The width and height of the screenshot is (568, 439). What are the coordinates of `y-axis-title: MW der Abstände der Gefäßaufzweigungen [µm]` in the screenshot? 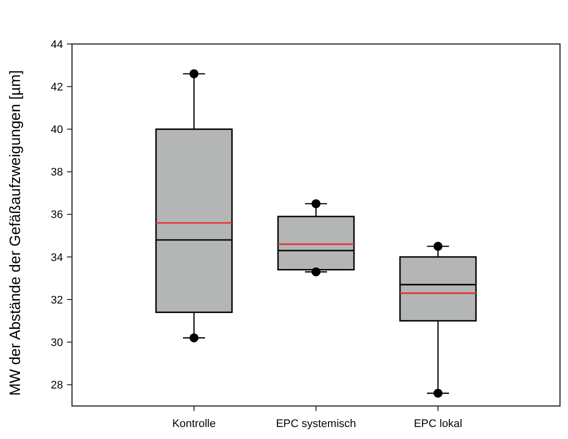 It's located at (15, 233).